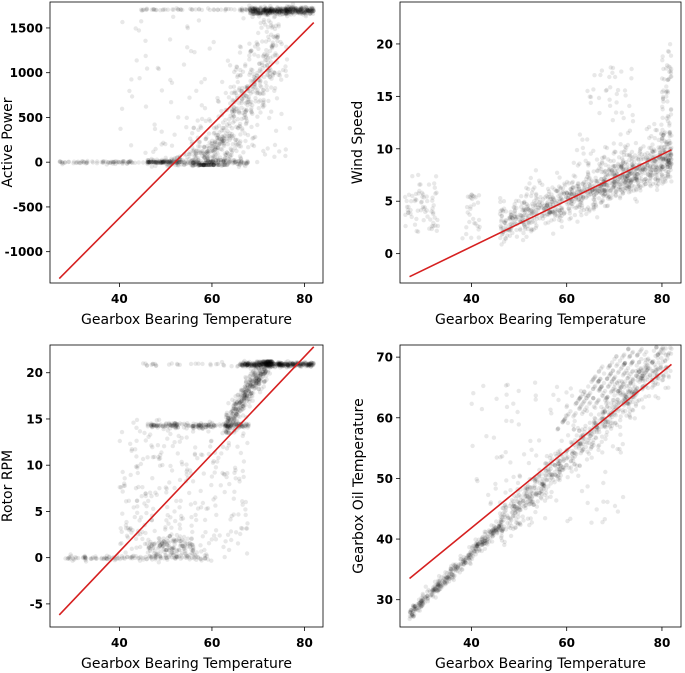 The height and width of the screenshot is (673, 685). What do you see at coordinates (540, 213) in the screenshot?
I see `fit-line-wind-speed` at bounding box center [540, 213].